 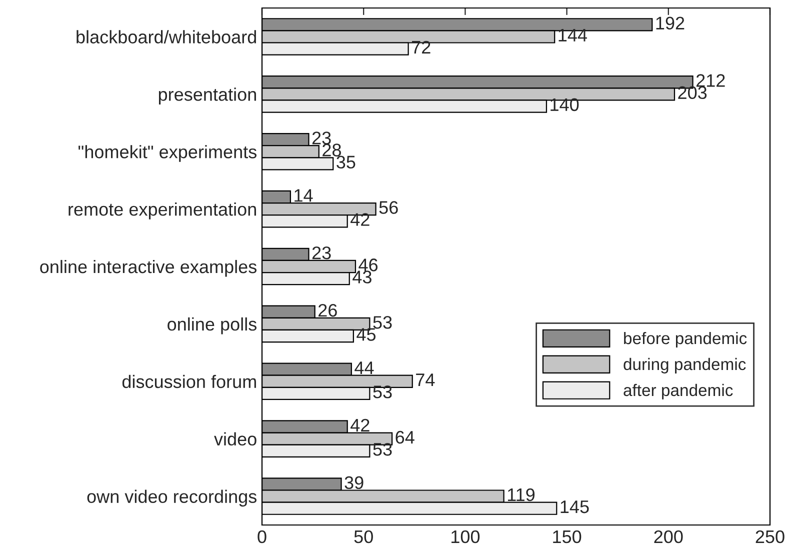 What do you see at coordinates (212, 325) in the screenshot?
I see `y-tick-label: online polls` at bounding box center [212, 325].